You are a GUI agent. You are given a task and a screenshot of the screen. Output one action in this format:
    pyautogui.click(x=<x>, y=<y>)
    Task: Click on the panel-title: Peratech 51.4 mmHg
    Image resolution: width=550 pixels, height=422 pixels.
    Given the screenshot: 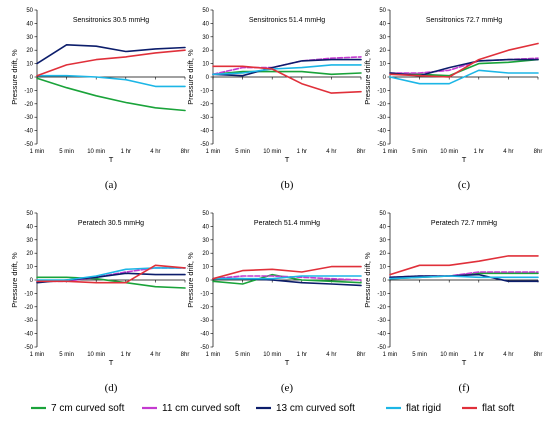 What is the action you would take?
    pyautogui.click(x=287, y=223)
    